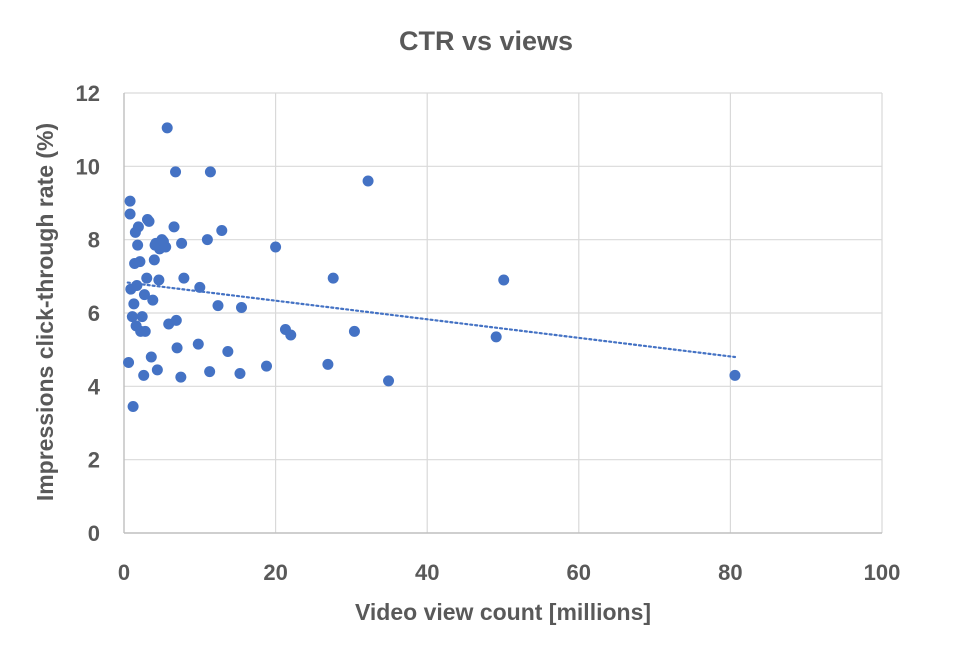 This screenshot has width=972, height=660. Describe the element at coordinates (94, 533) in the screenshot. I see `y-tick-label: 0` at that location.